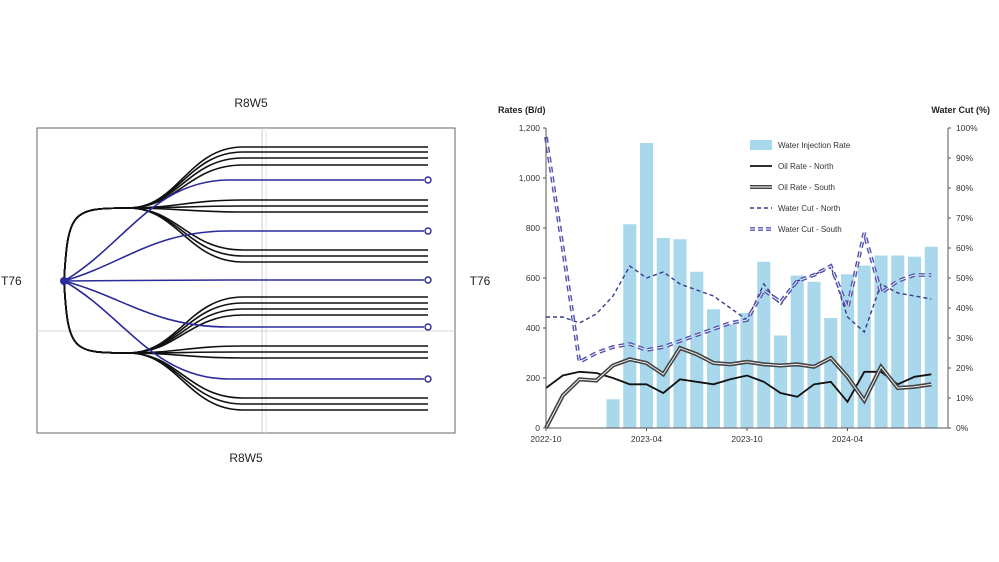 The width and height of the screenshot is (999, 562). What do you see at coordinates (522, 110) in the screenshot?
I see `y-left-axis-title: Rates (B/d)` at bounding box center [522, 110].